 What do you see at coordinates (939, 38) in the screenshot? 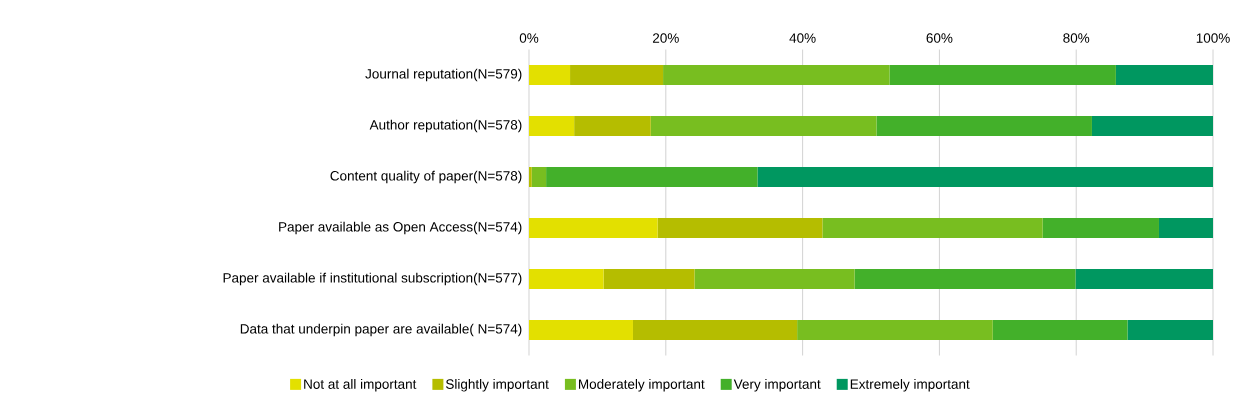
I see `x-tick-label: 60%` at bounding box center [939, 38].